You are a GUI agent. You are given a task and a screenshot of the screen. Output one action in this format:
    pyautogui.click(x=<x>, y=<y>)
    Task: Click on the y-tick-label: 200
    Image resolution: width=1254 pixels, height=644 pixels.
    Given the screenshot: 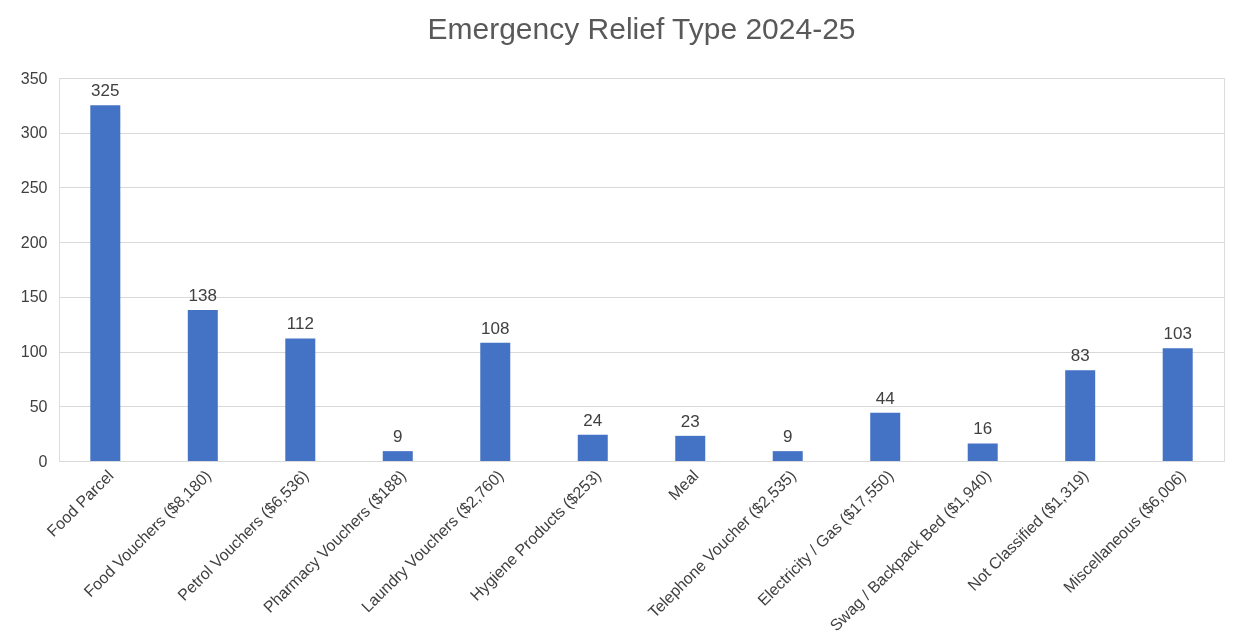 What is the action you would take?
    pyautogui.click(x=34, y=242)
    